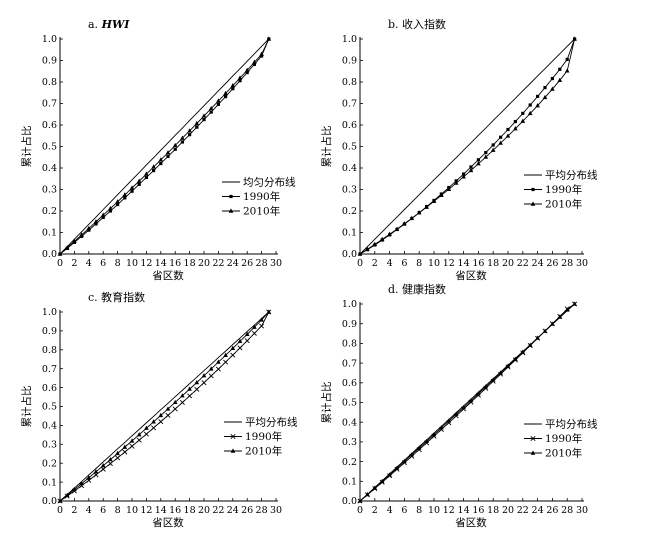 The width and height of the screenshot is (669, 551). What do you see at coordinates (247, 263) in the screenshot?
I see `x-tick-label: 26` at bounding box center [247, 263].